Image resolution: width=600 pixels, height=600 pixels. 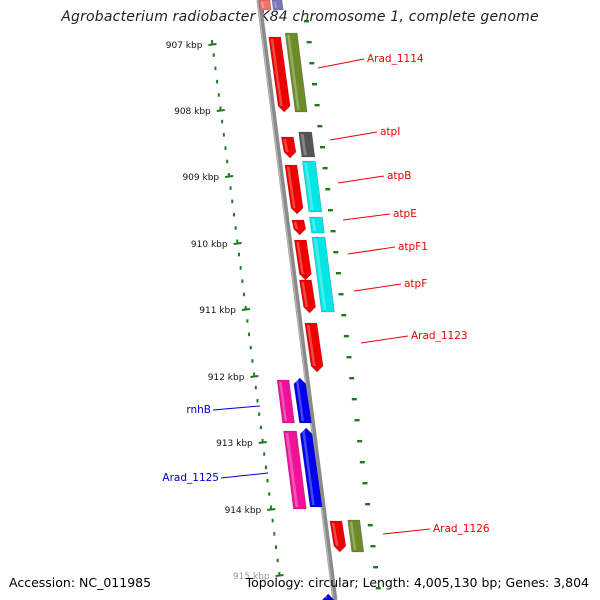 I want to click on top-red-partial-shape, so click(x=265, y=5).